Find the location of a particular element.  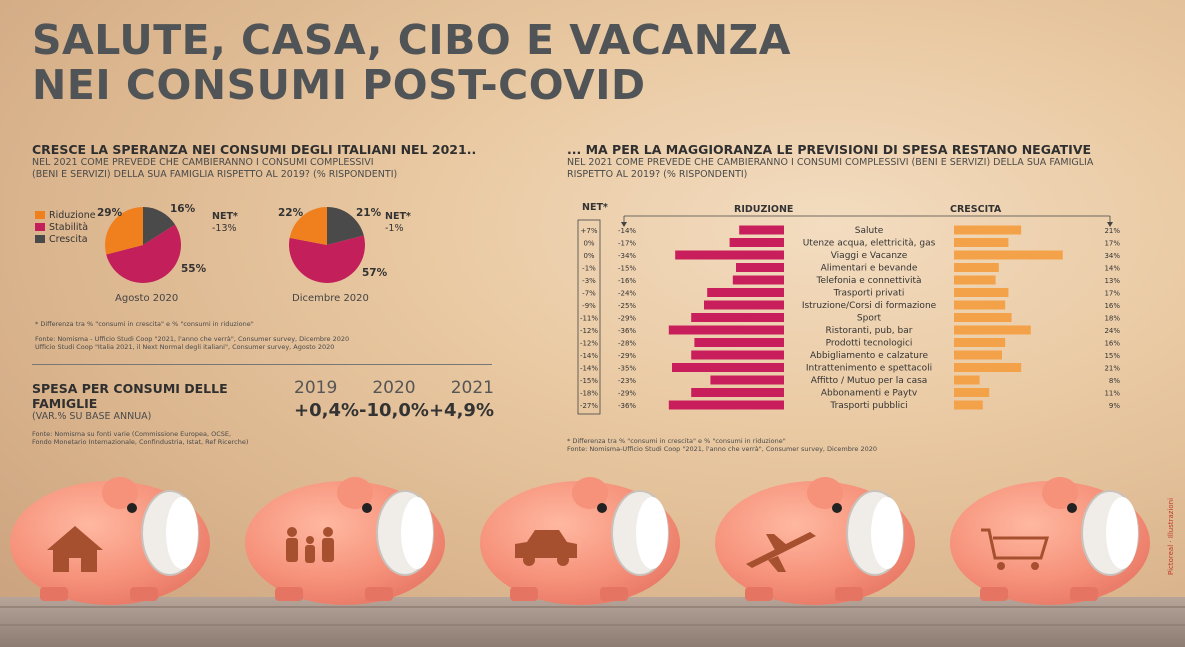

riduzione-label-sport: -29% is located at coordinates (627, 319).